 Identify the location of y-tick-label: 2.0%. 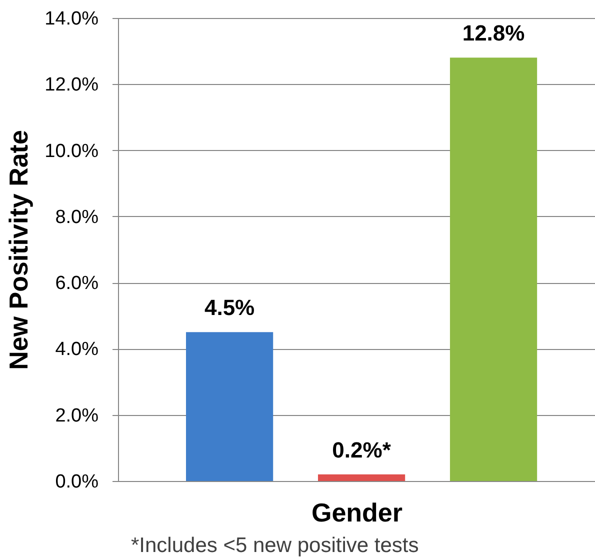
(77, 415).